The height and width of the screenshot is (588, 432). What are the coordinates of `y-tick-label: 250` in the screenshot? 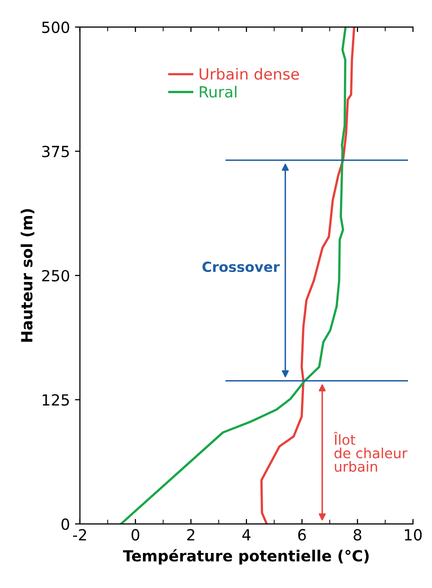 It's located at (56, 276).